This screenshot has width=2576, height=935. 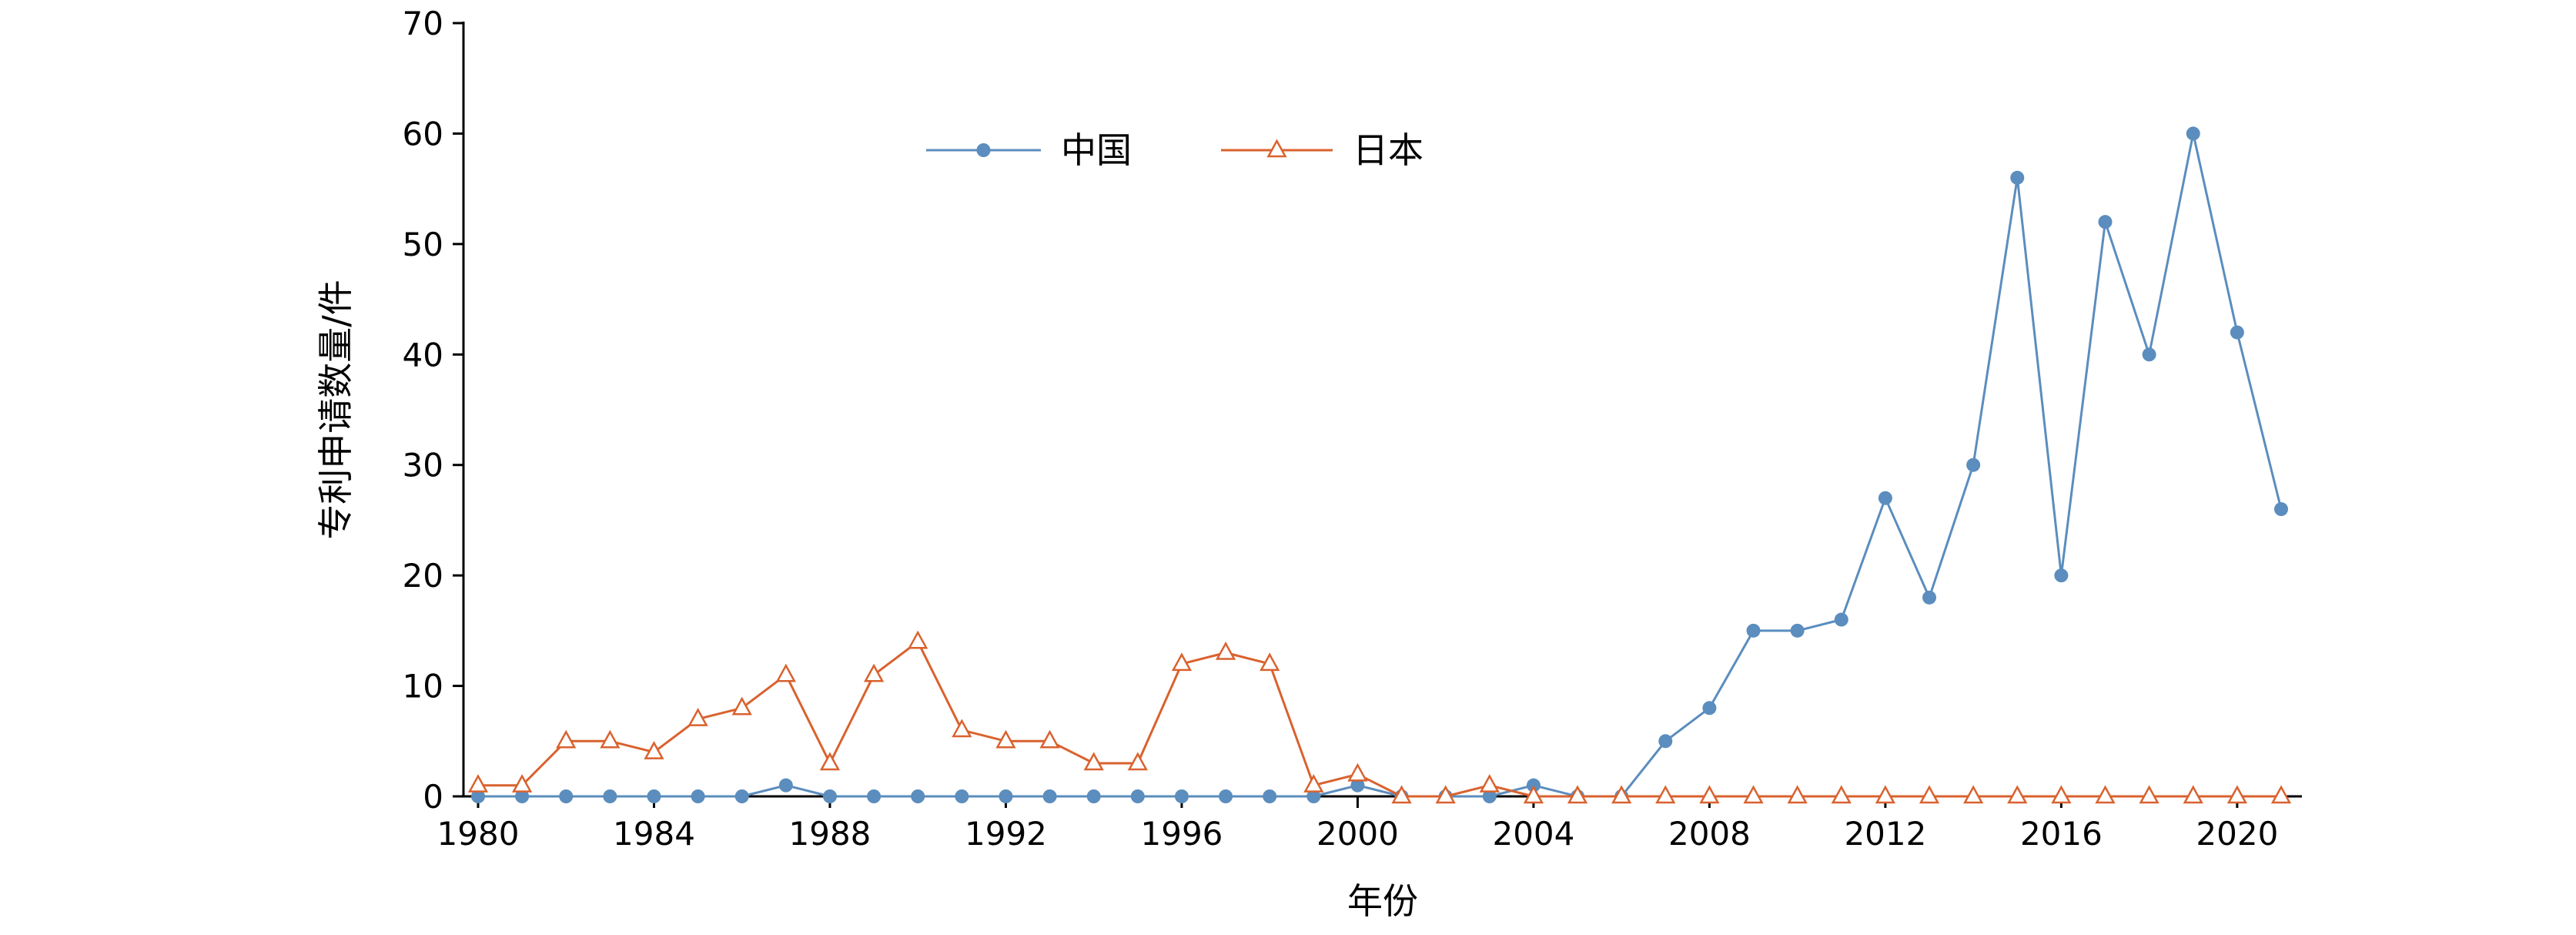 I want to click on x-tick-label: 1996, so click(x=1182, y=834).